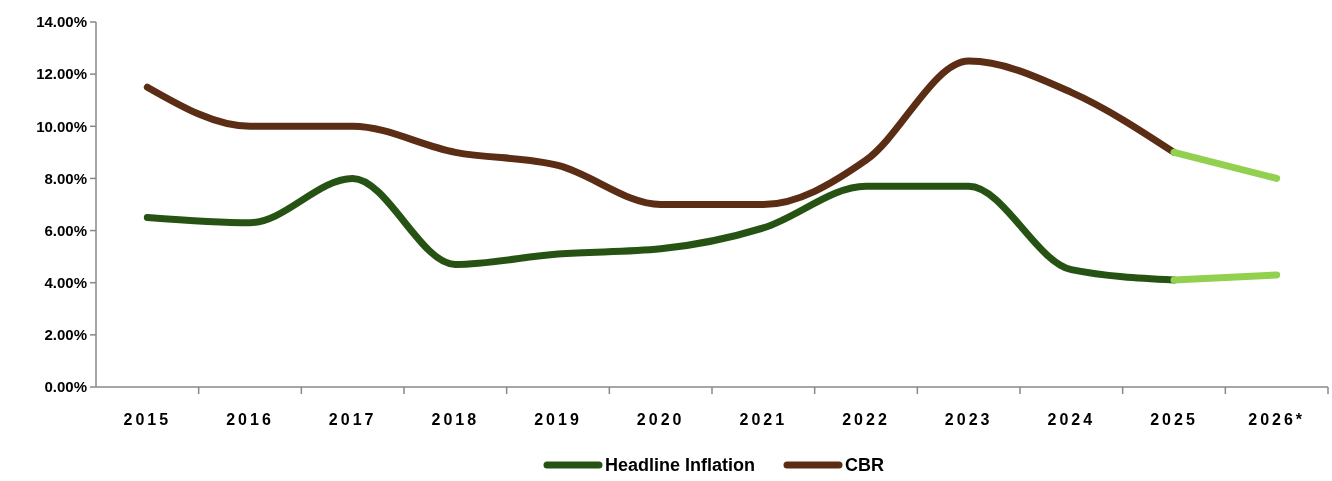  I want to click on y-tick-label: 0.00%, so click(65, 387).